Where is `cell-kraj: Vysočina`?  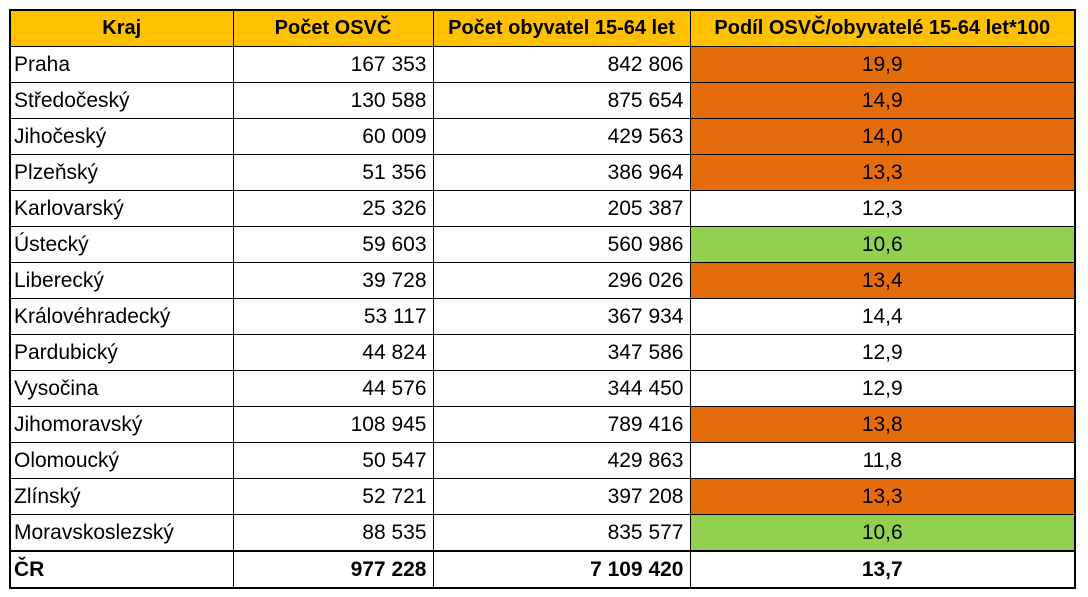
cell-kraj: Vysočina is located at coordinates (121, 388).